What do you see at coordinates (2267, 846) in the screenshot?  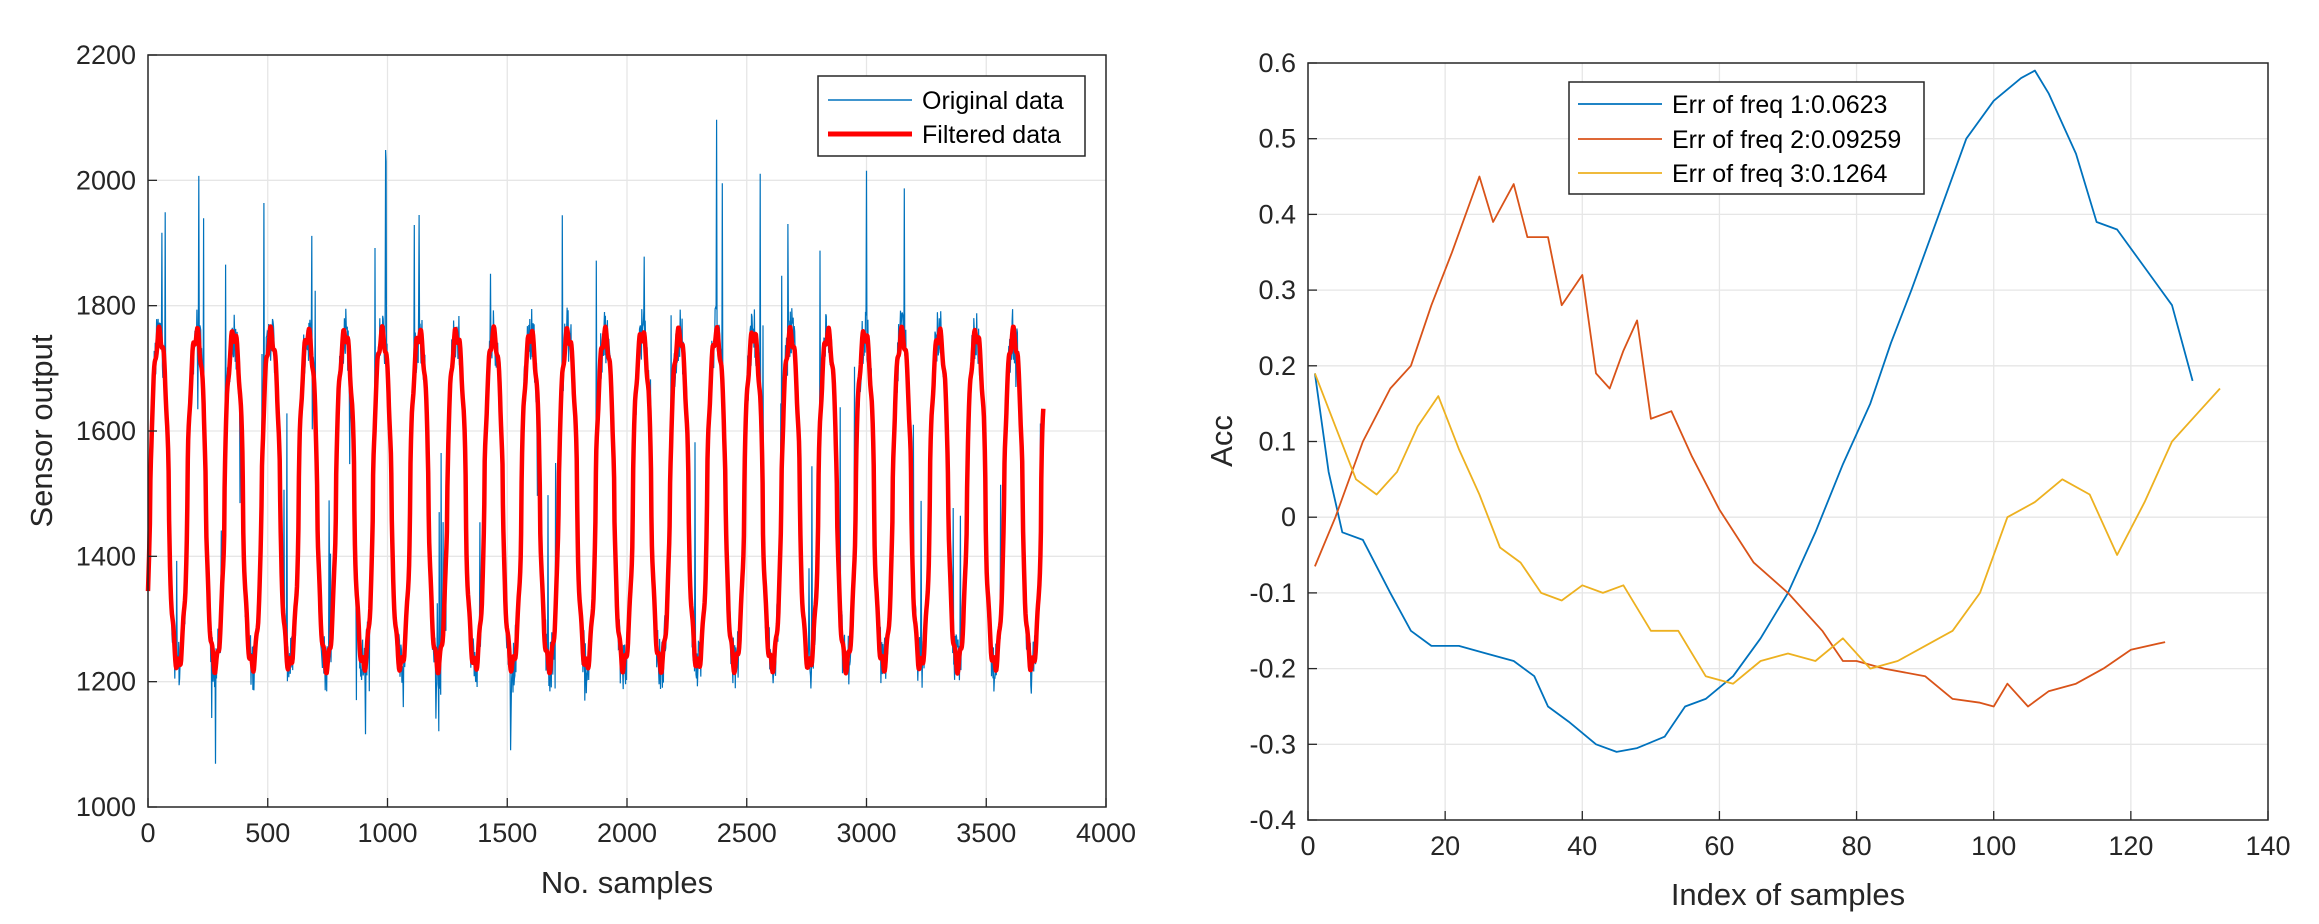 I see `right-x-tick-label: 140` at bounding box center [2267, 846].